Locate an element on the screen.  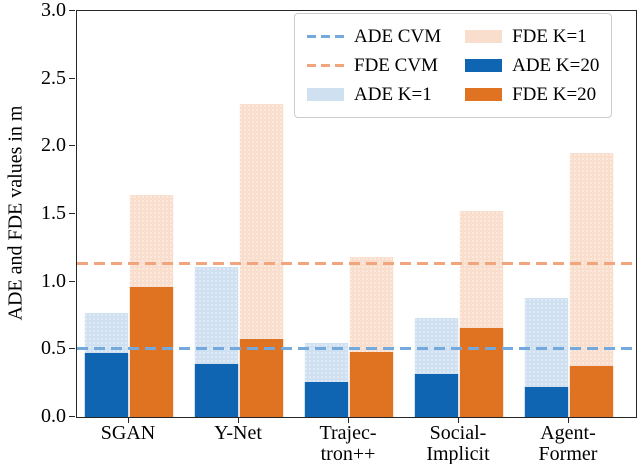
x-tick-label-social-implicit: Social- Implicit is located at coordinates (458, 443).